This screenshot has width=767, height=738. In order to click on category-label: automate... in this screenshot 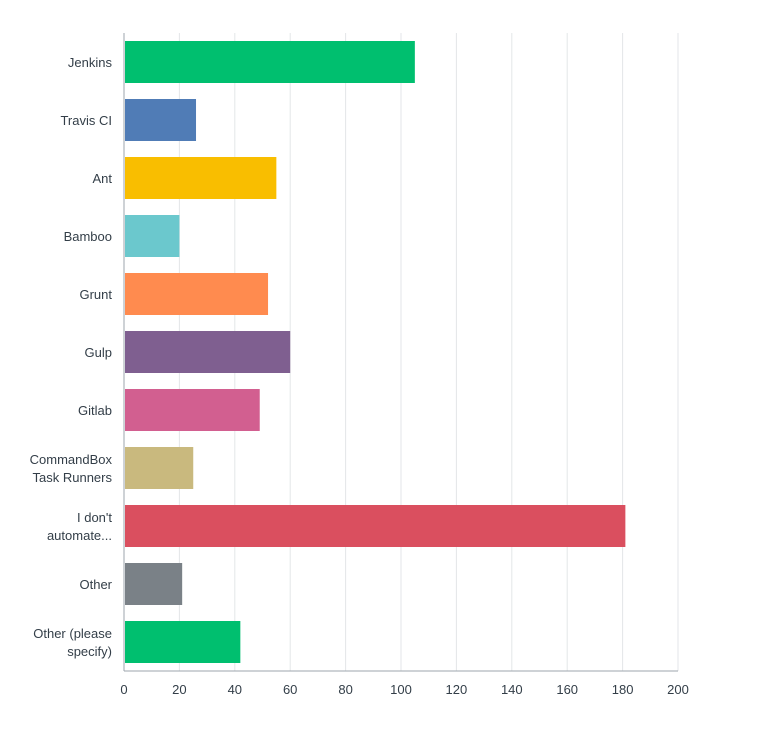, I will do `click(79, 535)`.